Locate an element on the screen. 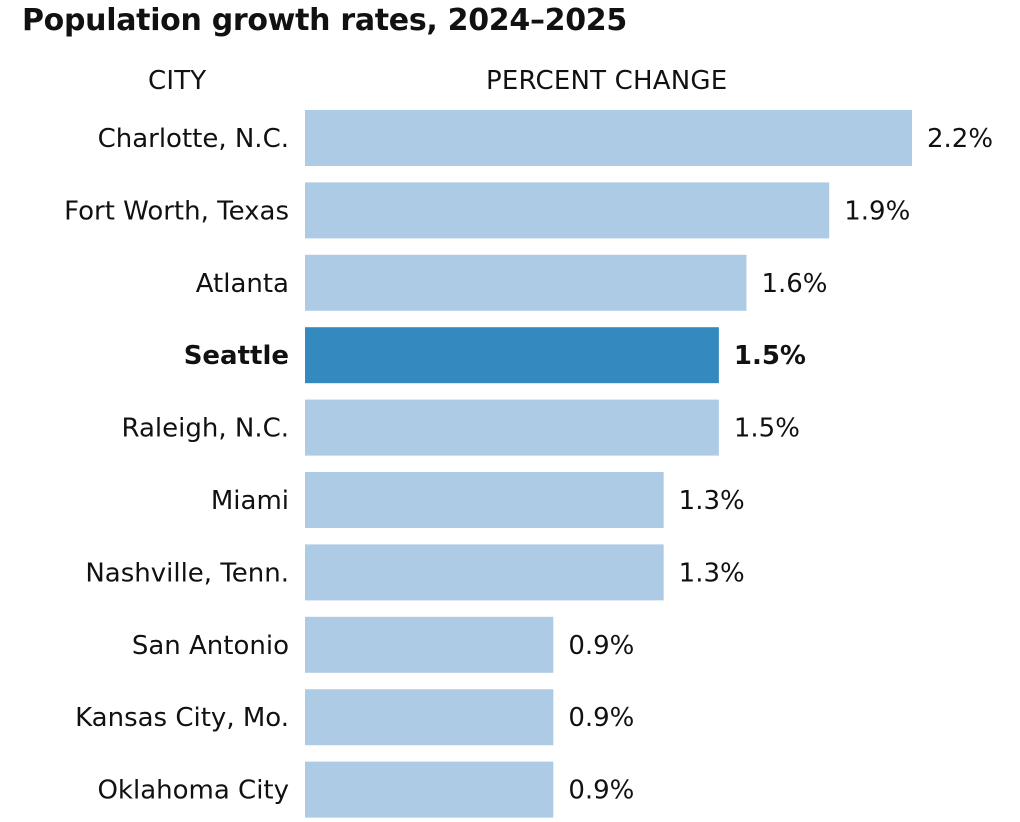  city-label-fort-worth-texas: Fort Worth, Texas is located at coordinates (176, 211).